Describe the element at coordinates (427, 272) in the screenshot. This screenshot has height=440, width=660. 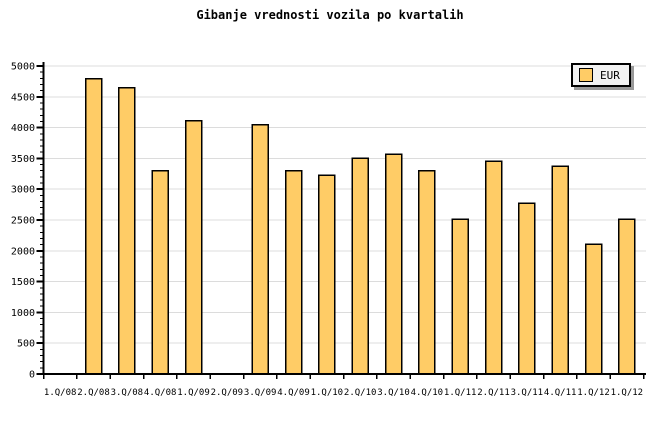
I see `bar-4.Q/10` at that location.